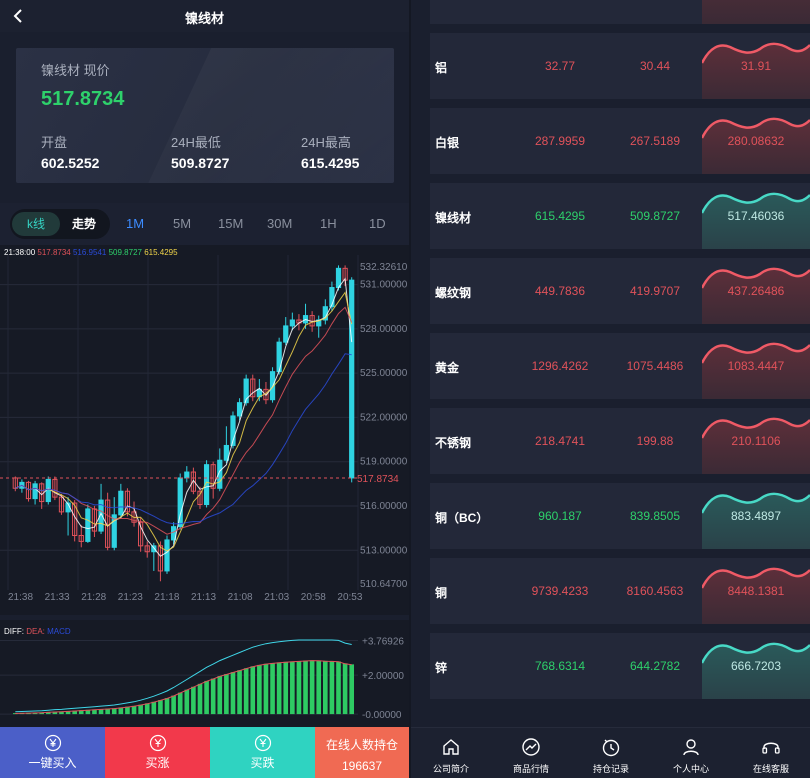 This screenshot has width=810, height=778. Describe the element at coordinates (362, 752) in the screenshot. I see `online-holdings-button: 在线人数持仓 196637` at that location.